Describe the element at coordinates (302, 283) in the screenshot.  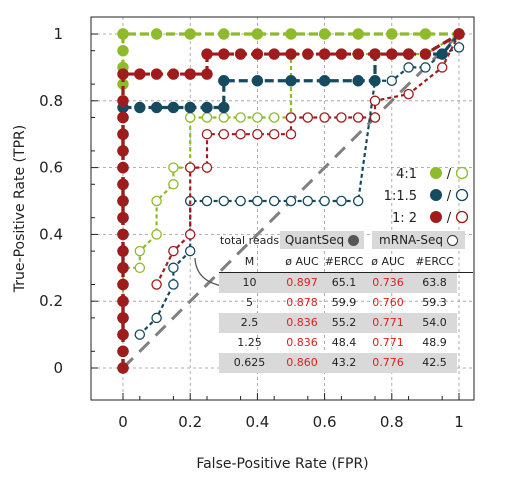
I see `cell-quantseq-auc: 0.897` at that location.